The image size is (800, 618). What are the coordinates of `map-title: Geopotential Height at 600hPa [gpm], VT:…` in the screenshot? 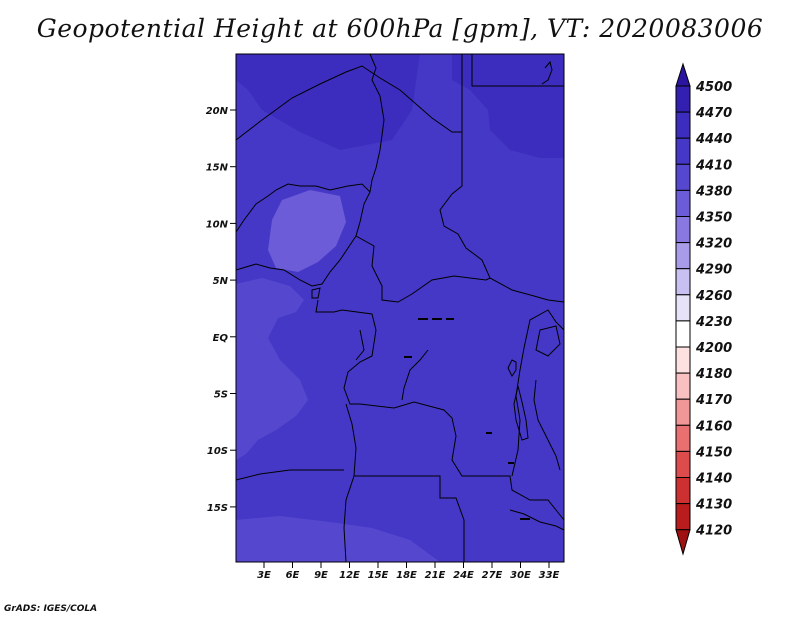 It's located at (400, 28).